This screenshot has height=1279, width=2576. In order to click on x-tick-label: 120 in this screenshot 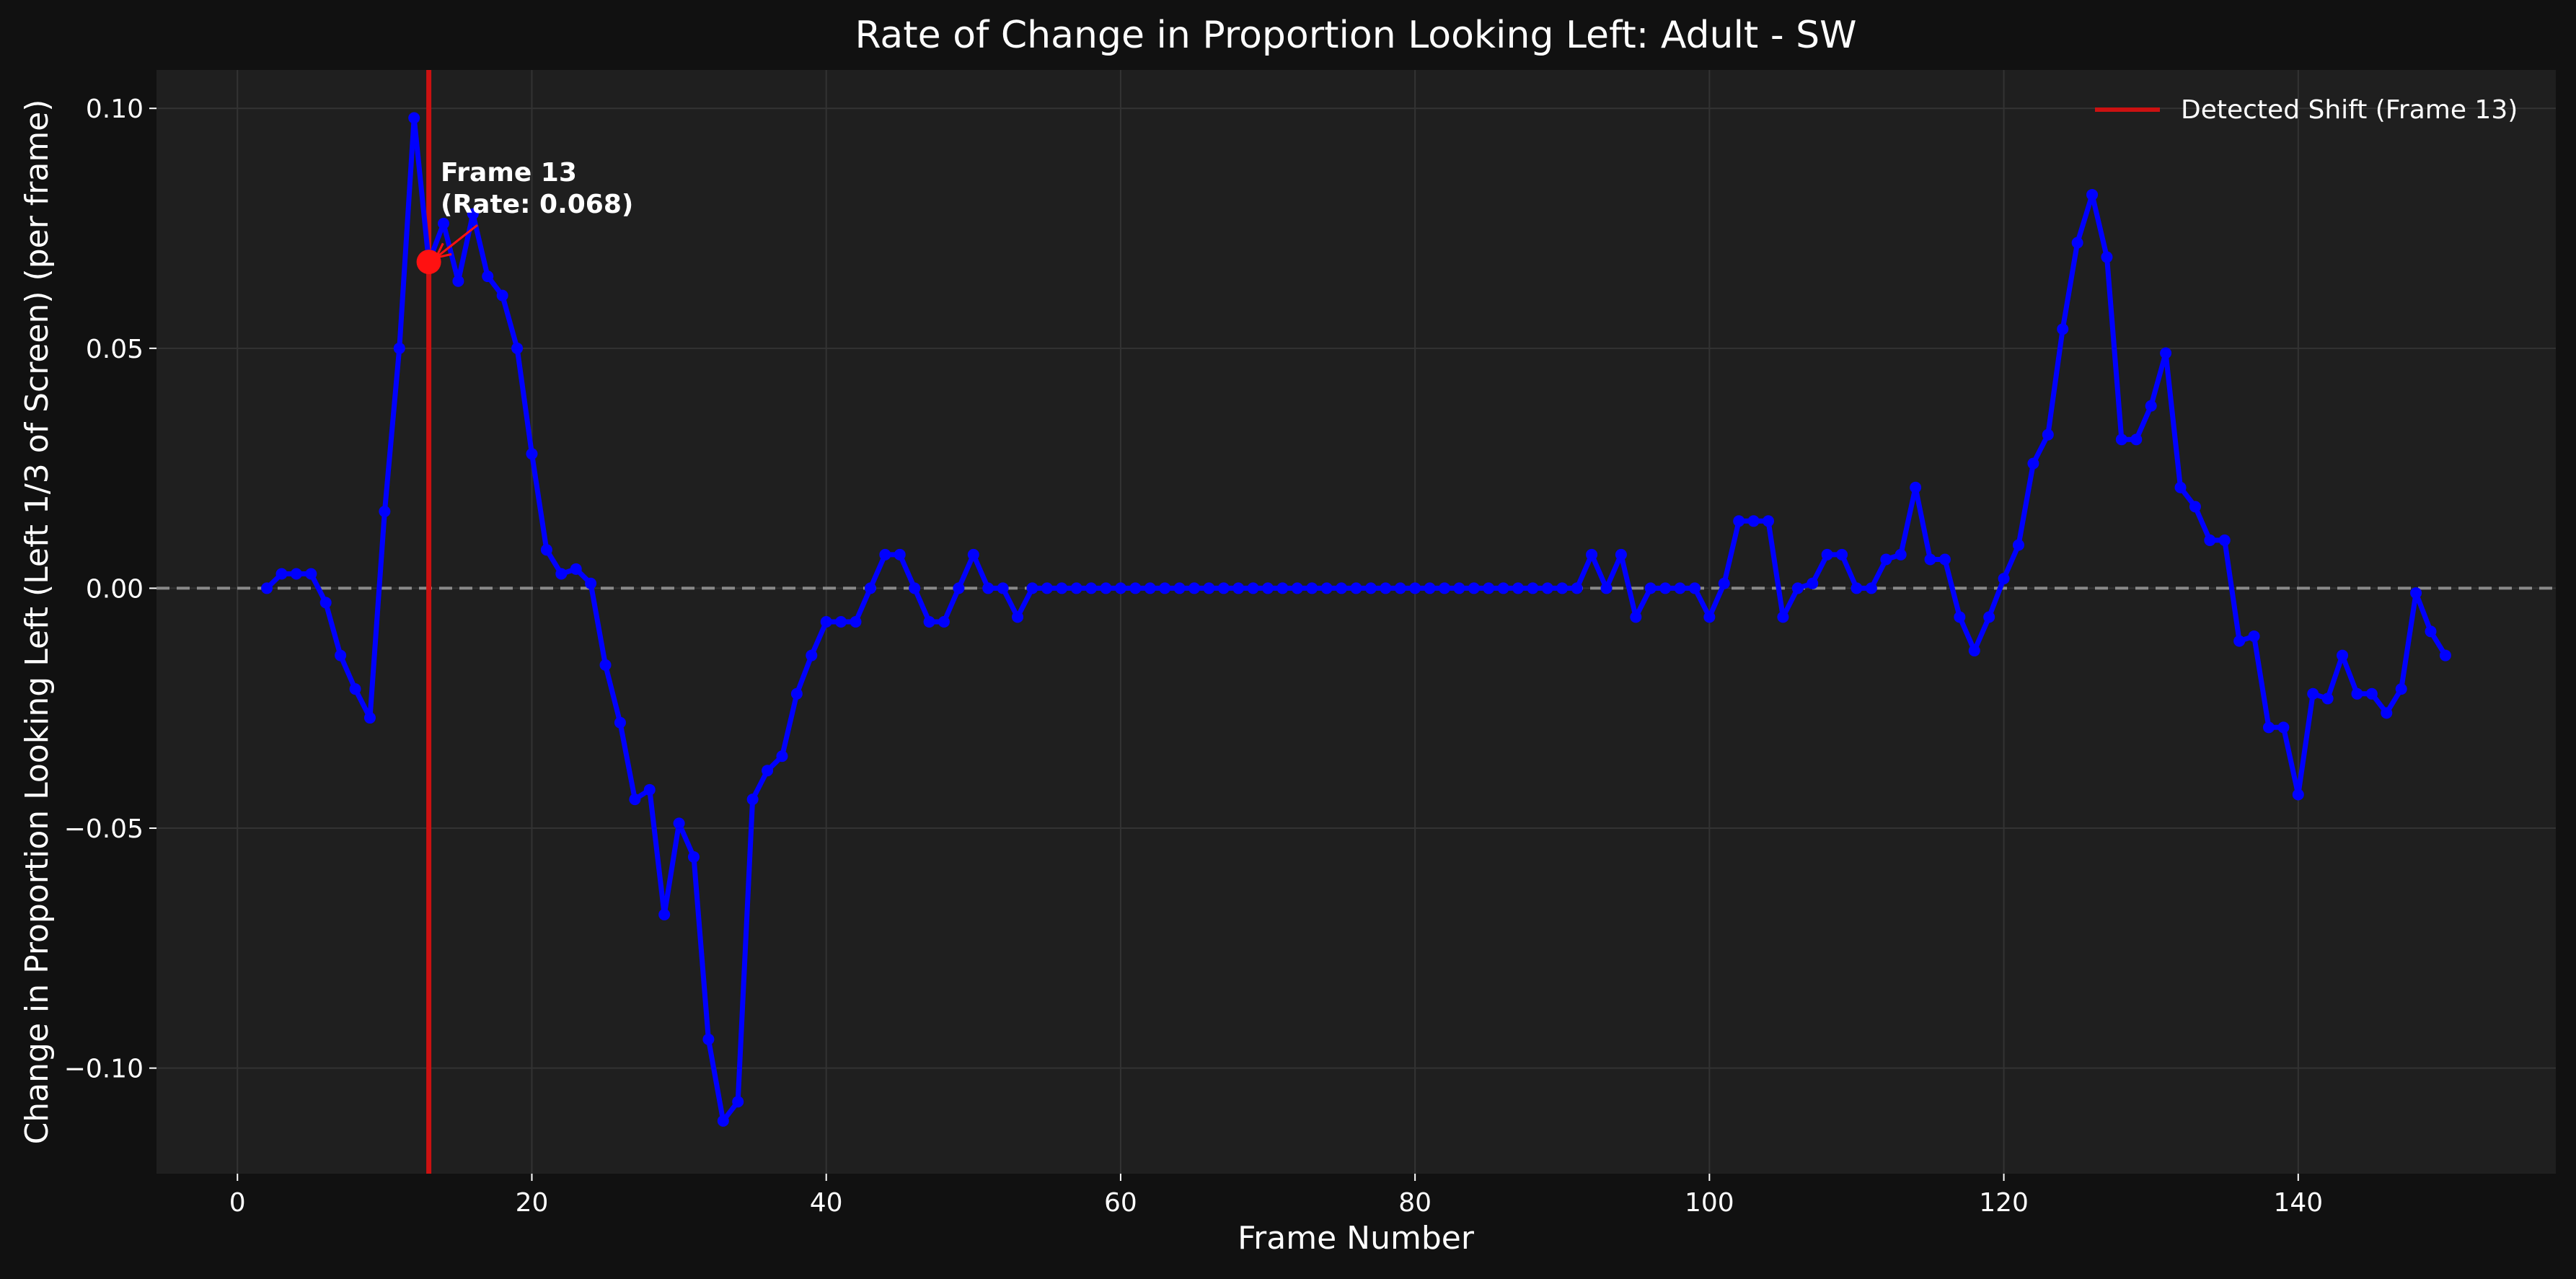, I will do `click(2004, 1203)`.